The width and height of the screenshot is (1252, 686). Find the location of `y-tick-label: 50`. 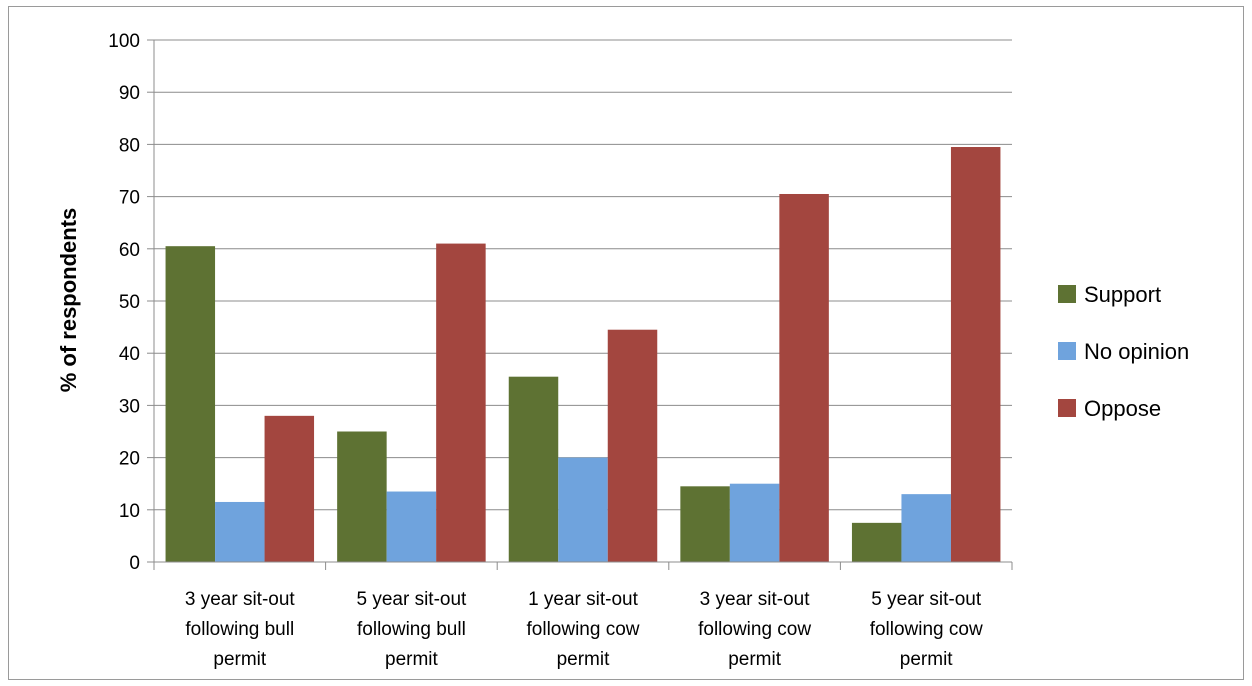

y-tick-label: 50 is located at coordinates (129, 302).